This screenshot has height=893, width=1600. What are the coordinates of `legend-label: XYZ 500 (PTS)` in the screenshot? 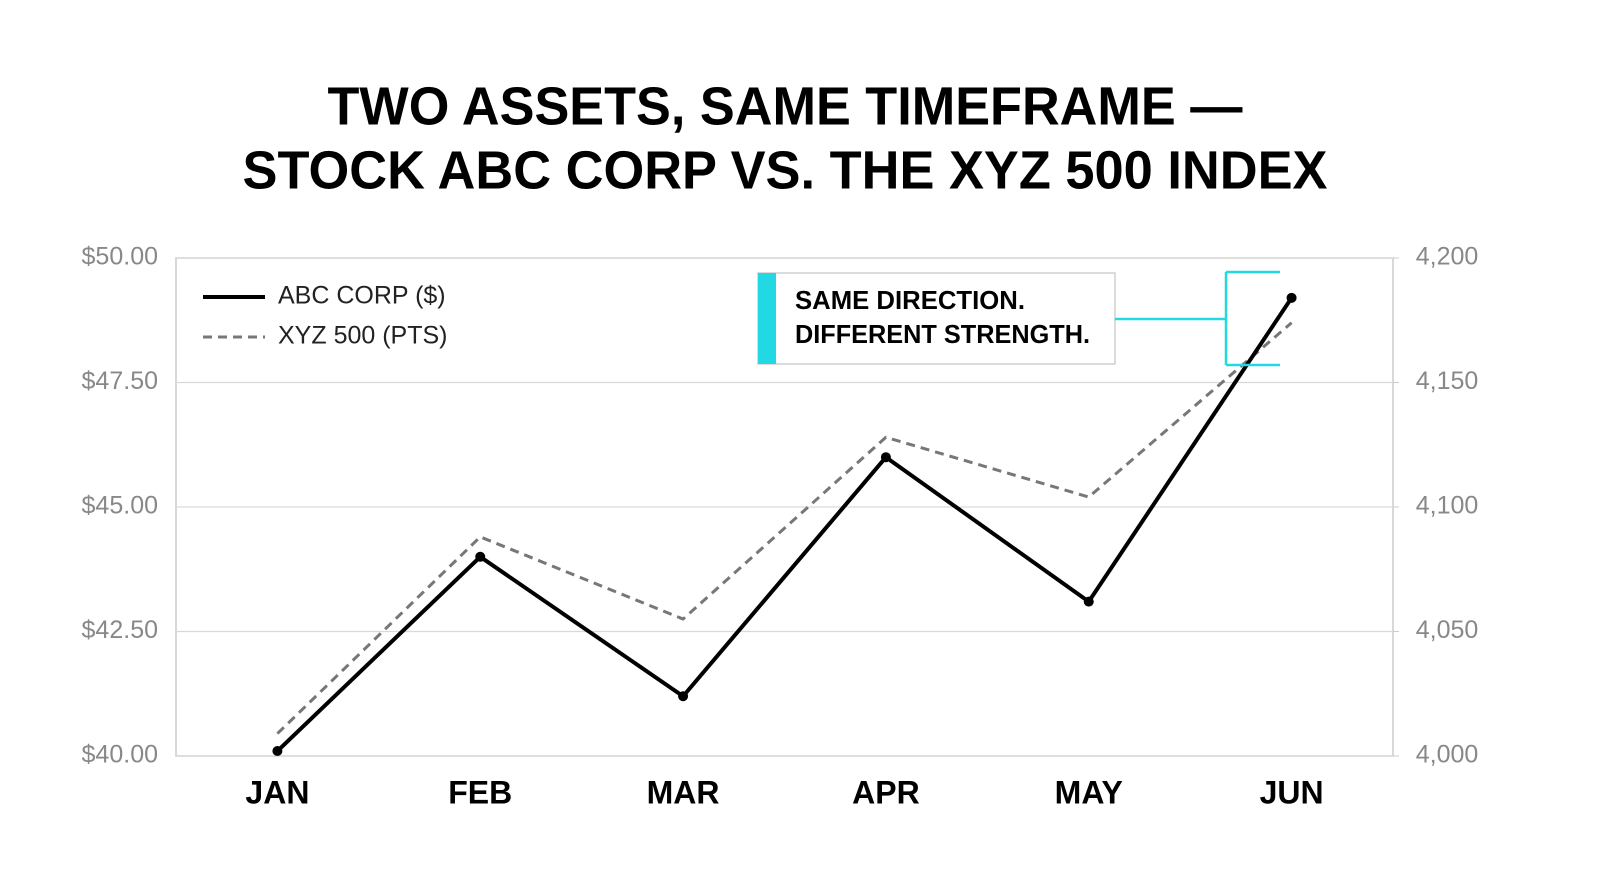 It's located at (363, 336).